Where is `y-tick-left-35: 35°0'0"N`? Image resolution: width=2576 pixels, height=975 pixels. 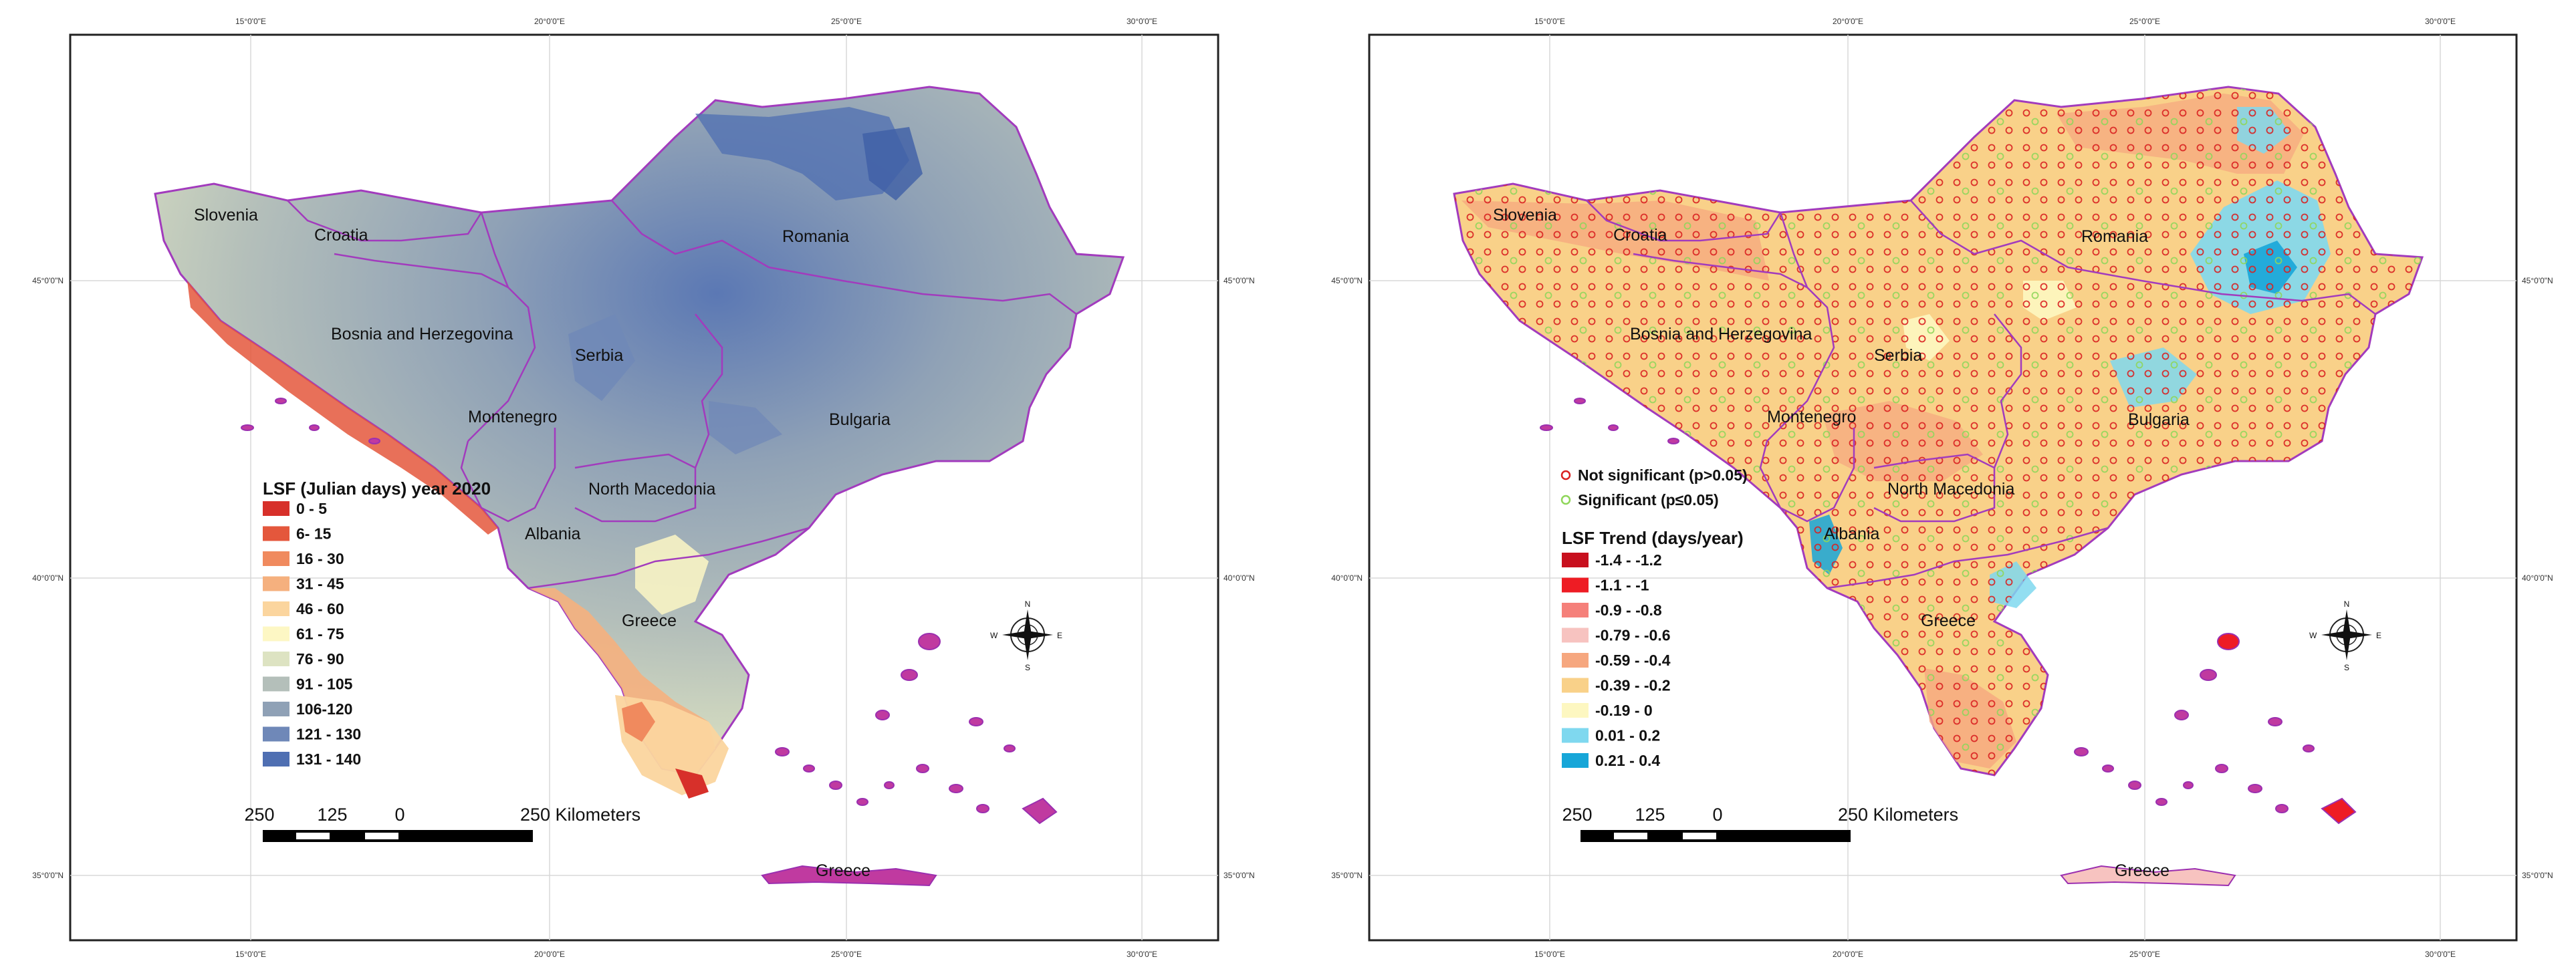
y-tick-left-35: 35°0'0"N is located at coordinates (48, 876).